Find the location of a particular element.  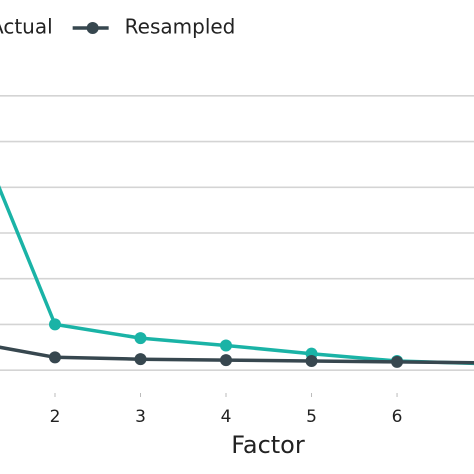

legend-marker is located at coordinates (92, 28).